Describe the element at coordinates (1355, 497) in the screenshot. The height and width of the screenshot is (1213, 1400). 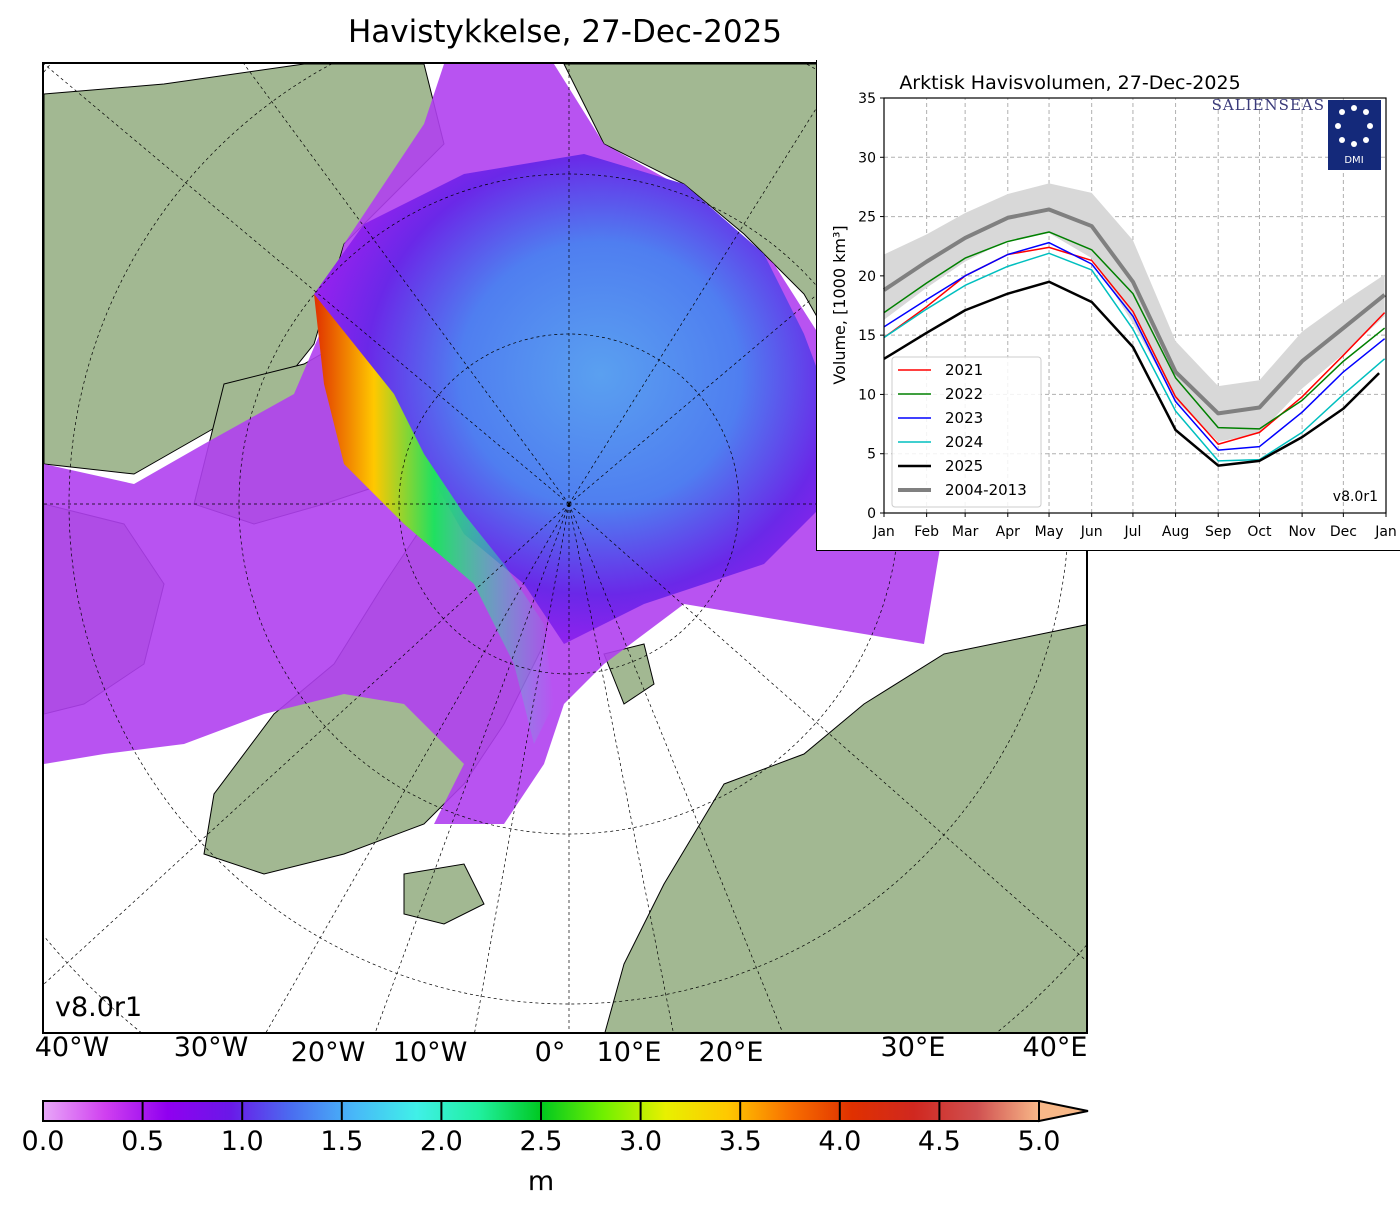
I see `chart-version-label: v8.0r1` at that location.